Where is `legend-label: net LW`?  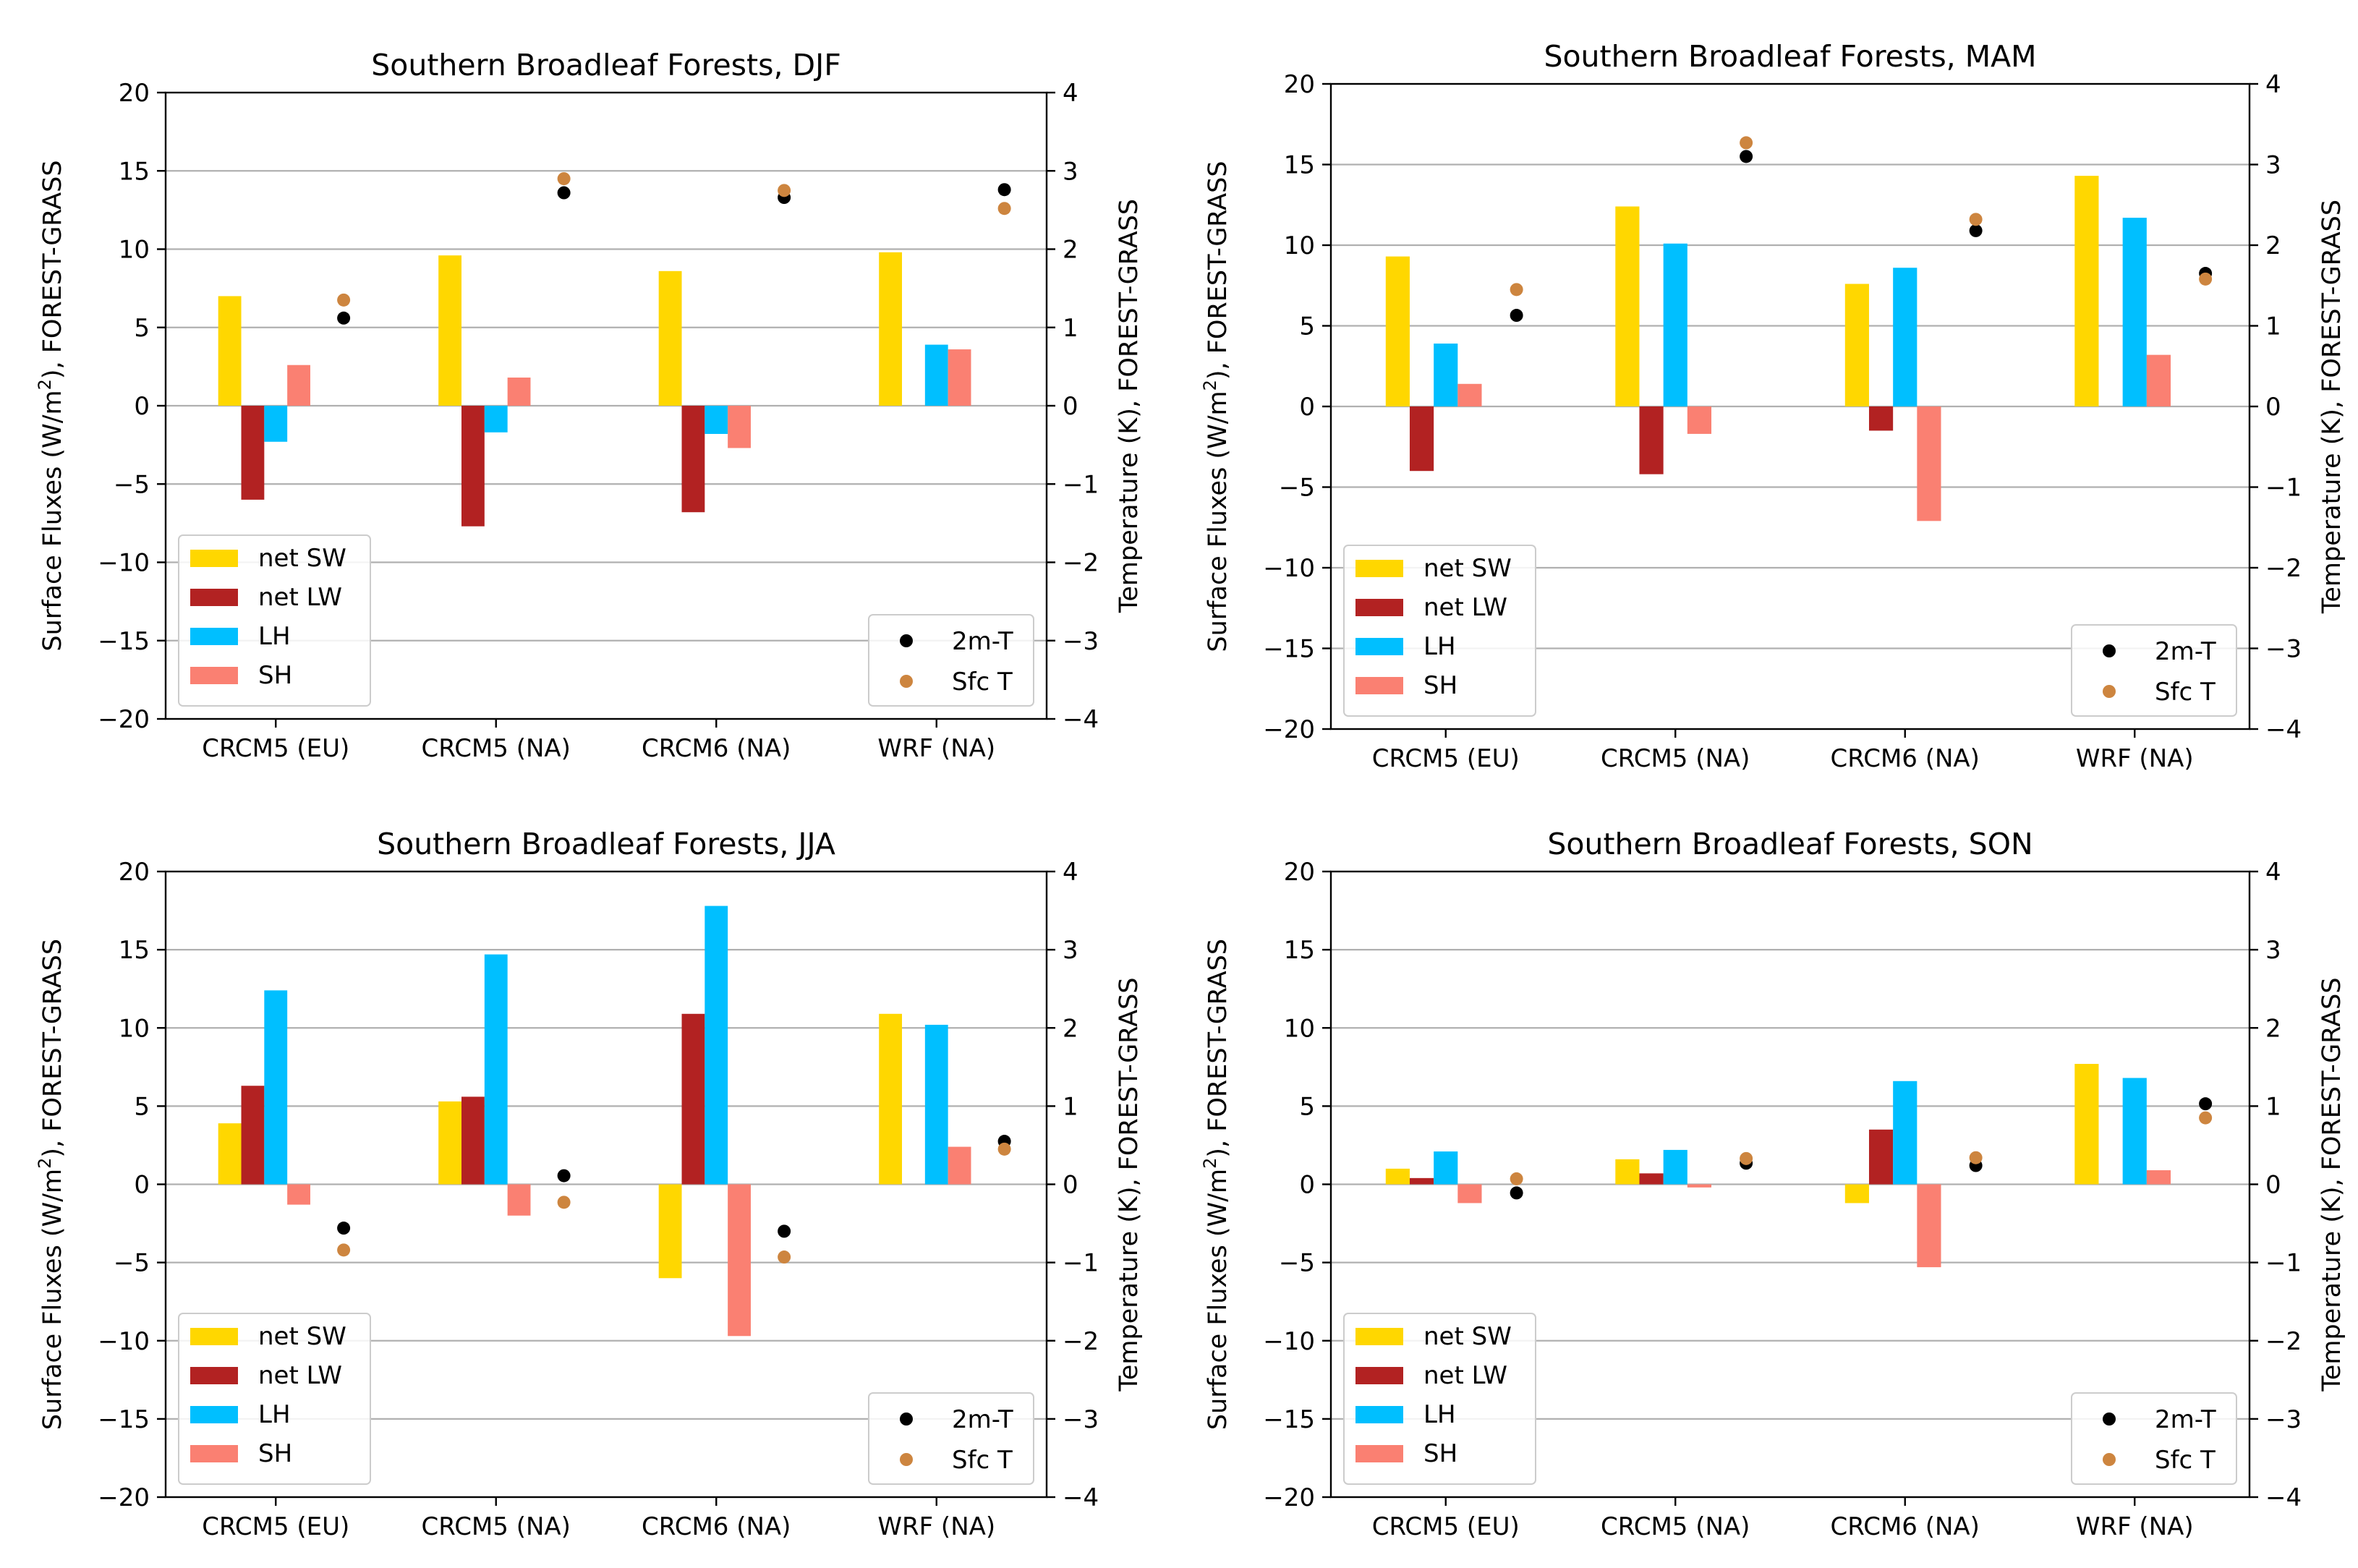 legend-label: net LW is located at coordinates (1465, 1375).